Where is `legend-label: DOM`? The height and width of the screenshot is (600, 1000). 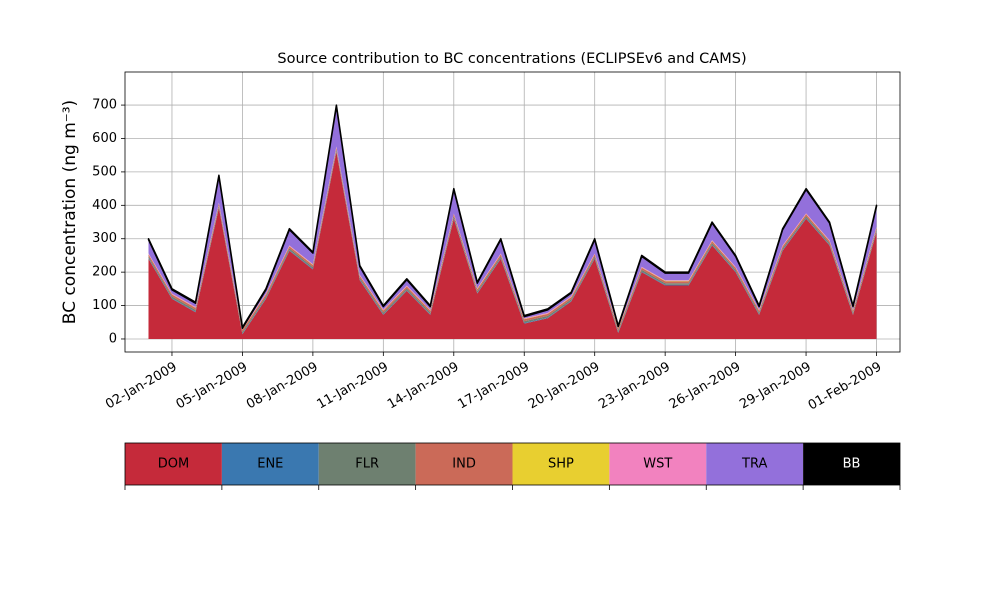 legend-label: DOM is located at coordinates (173, 464).